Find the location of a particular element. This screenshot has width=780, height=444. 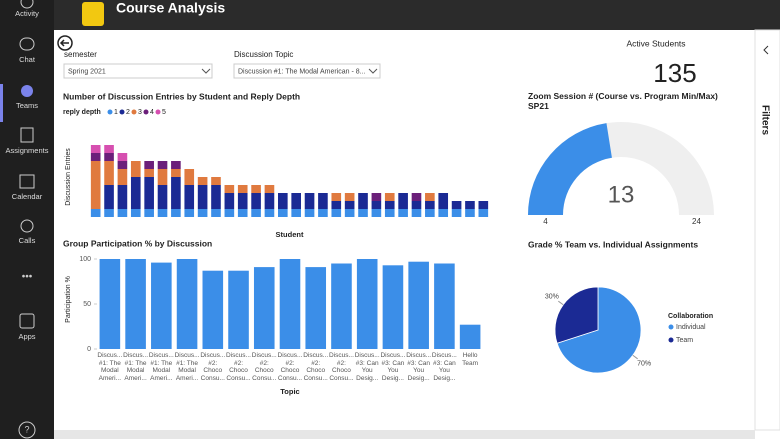

legend-title: Collaboration is located at coordinates (690, 316).